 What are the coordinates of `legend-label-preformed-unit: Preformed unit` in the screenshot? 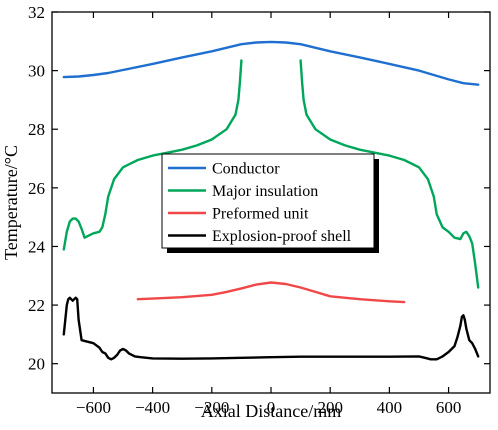 It's located at (260, 214).